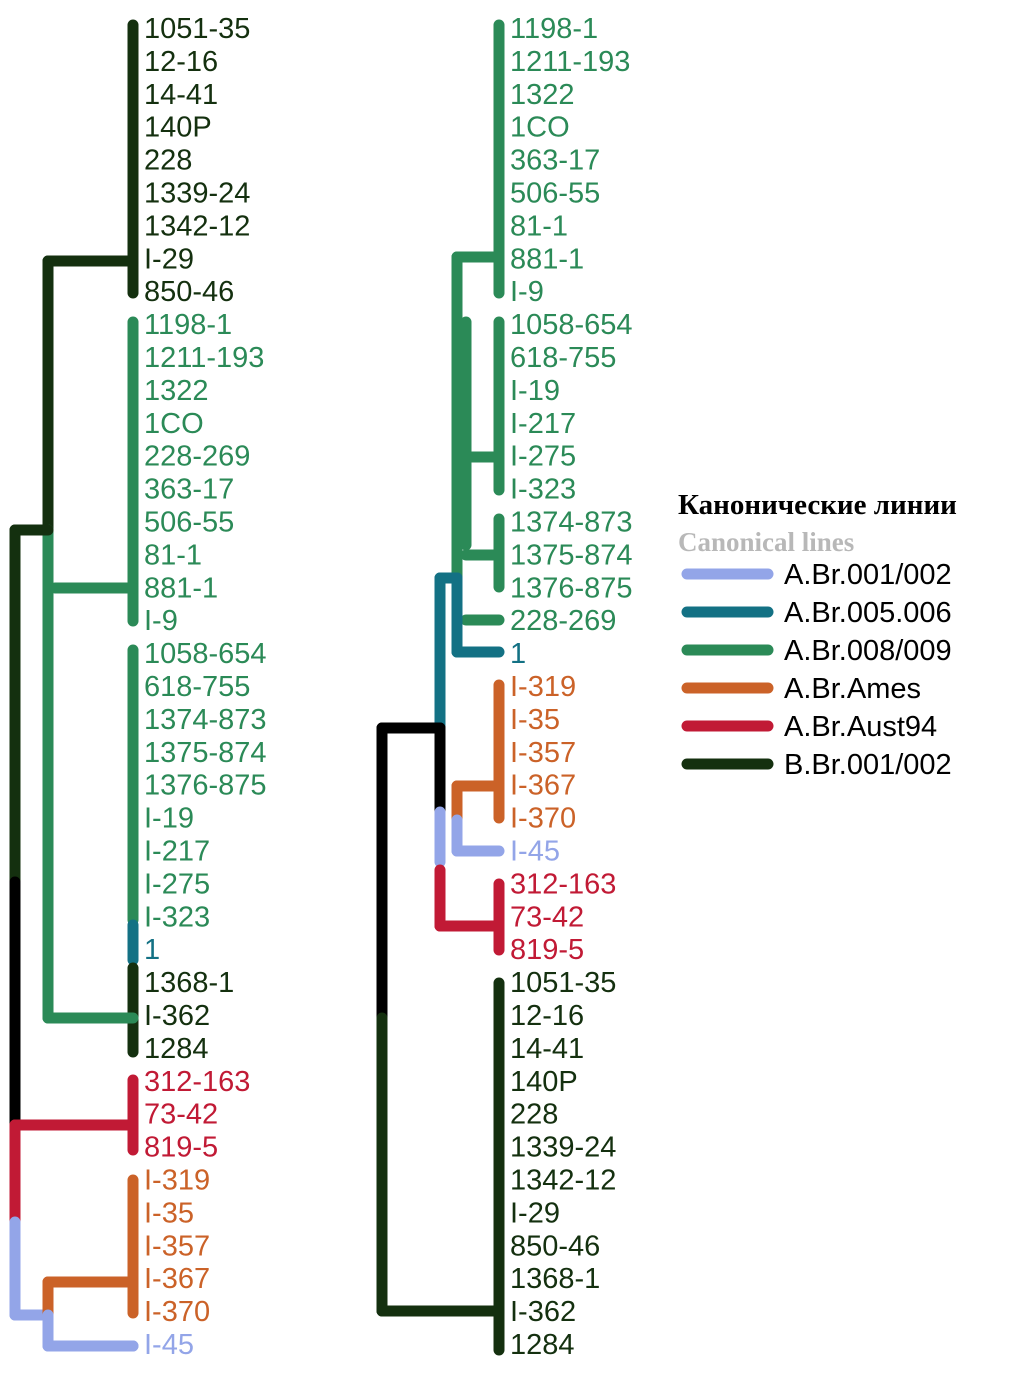 Image resolution: width=1019 pixels, height=1376 pixels. I want to click on legend-label: B.Br.001/002, so click(868, 765).